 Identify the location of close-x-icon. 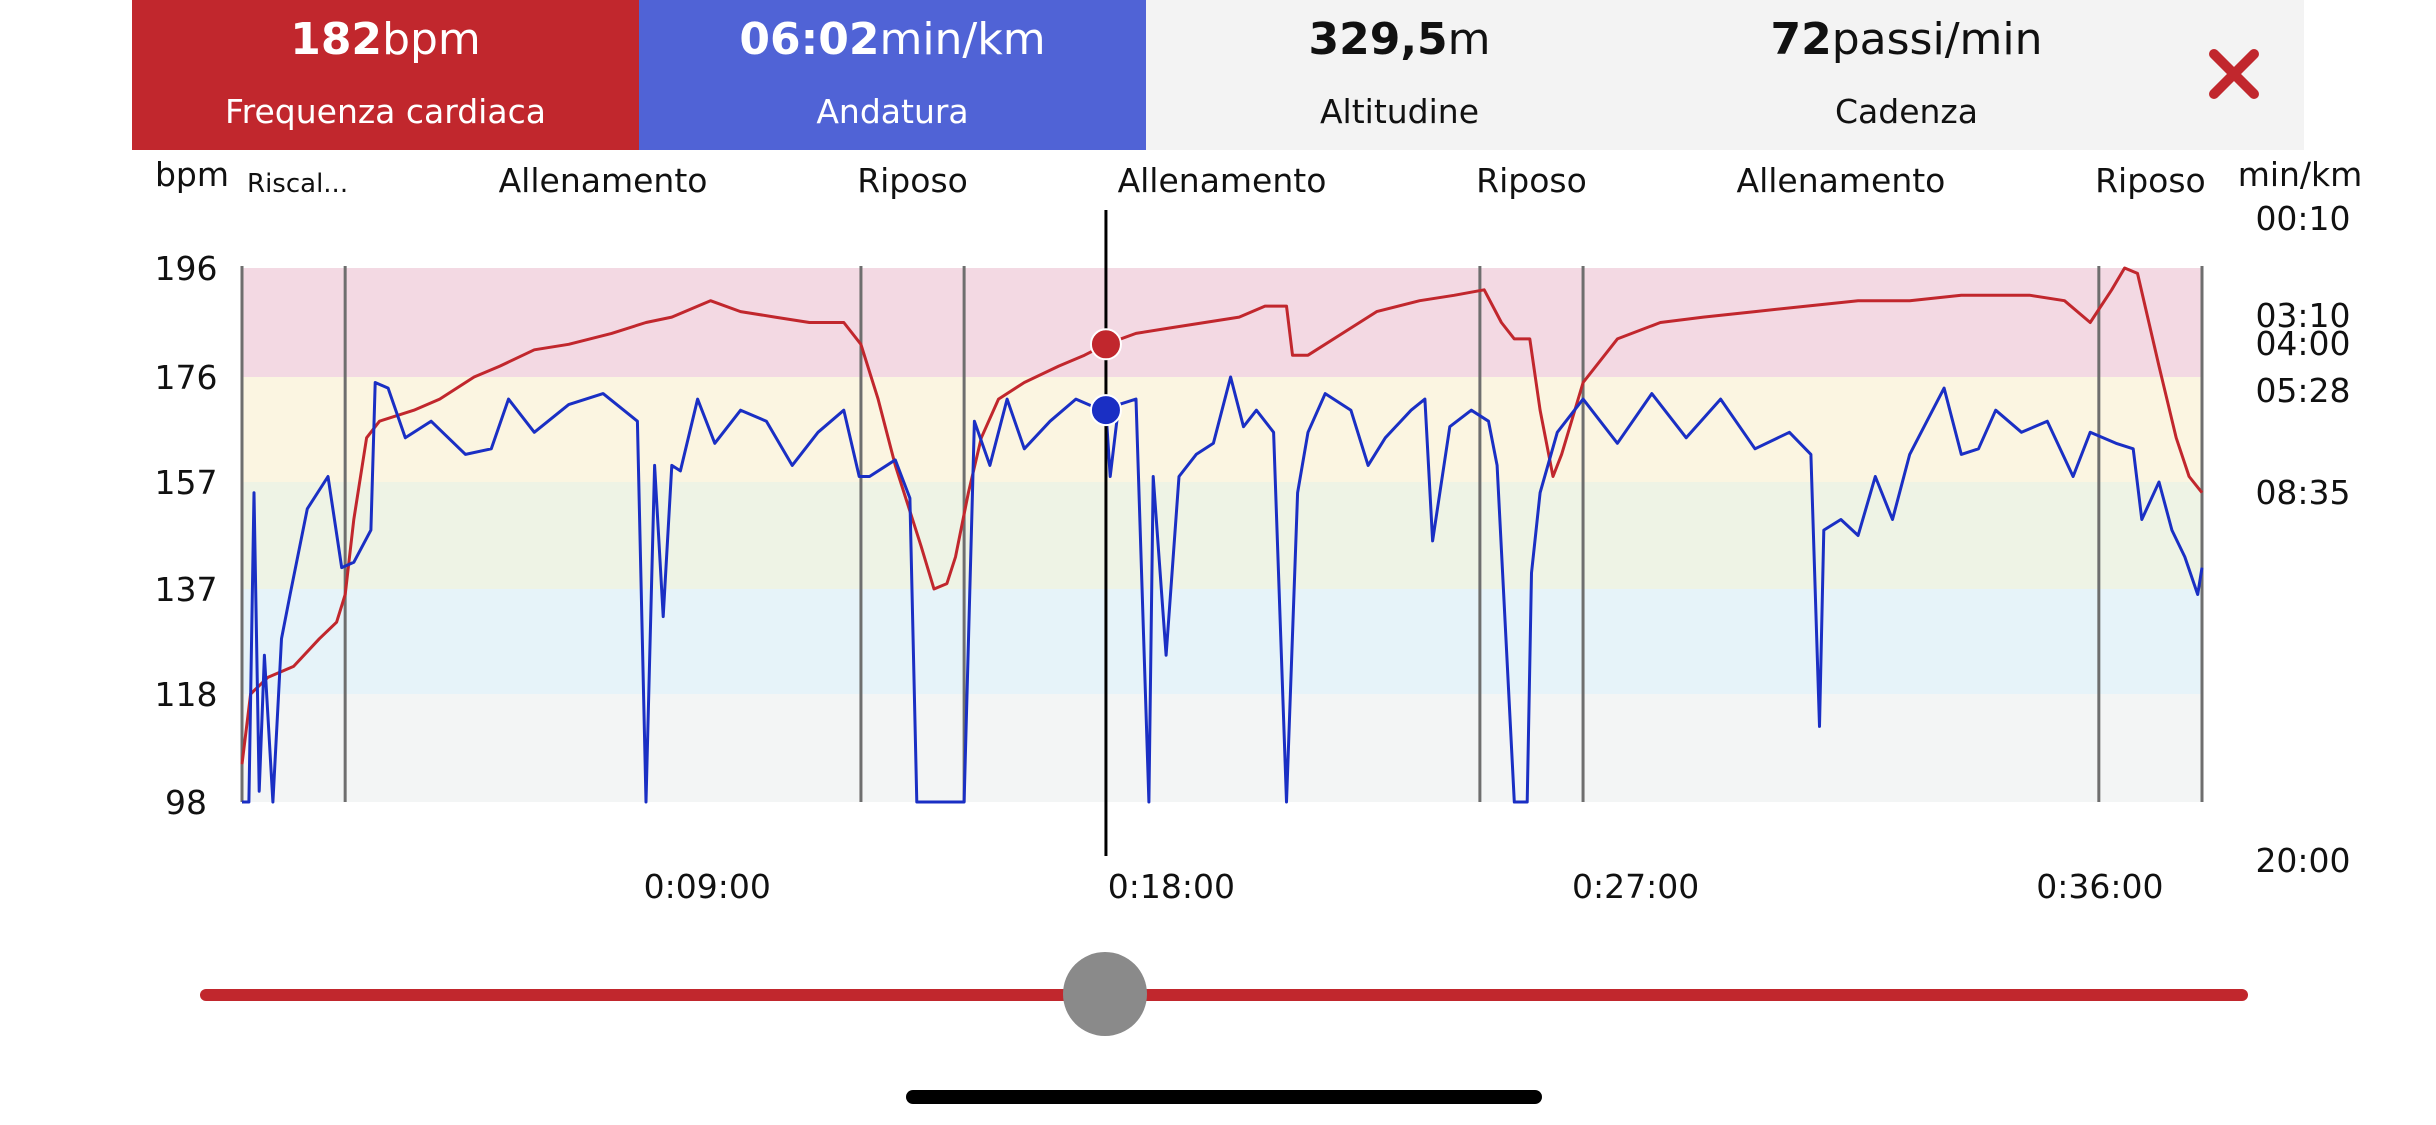
(2234, 74).